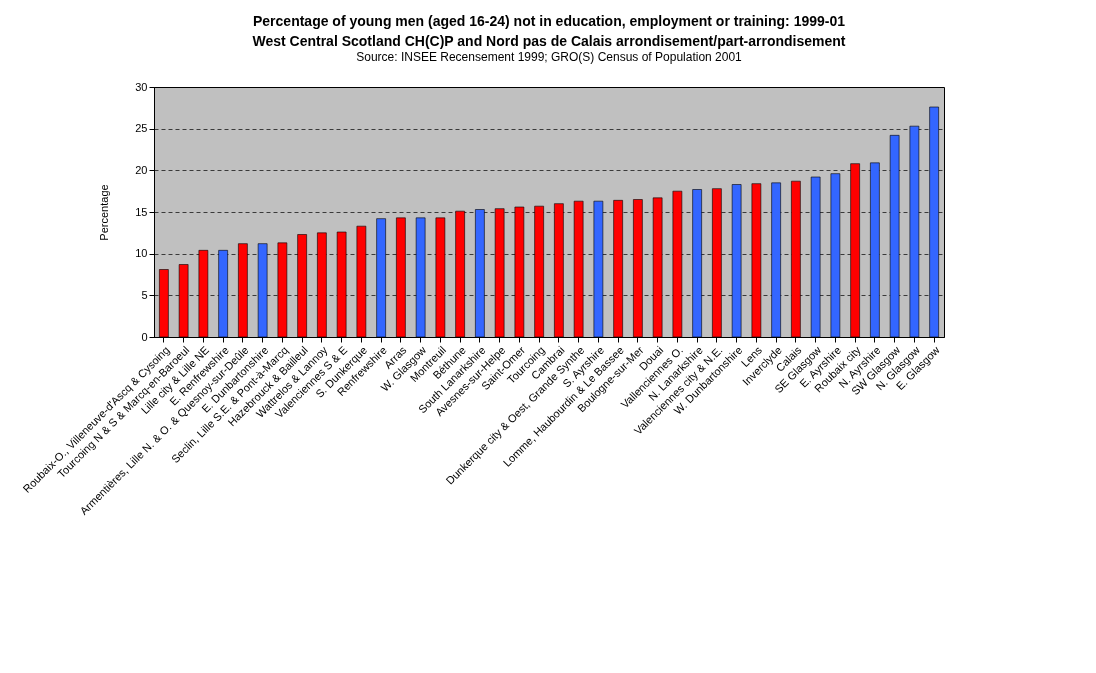 The image size is (1096, 673). I want to click on source-note: Source: INSEE Recensement 1999; GRO(S) Census of Population 2001, so click(549, 57).